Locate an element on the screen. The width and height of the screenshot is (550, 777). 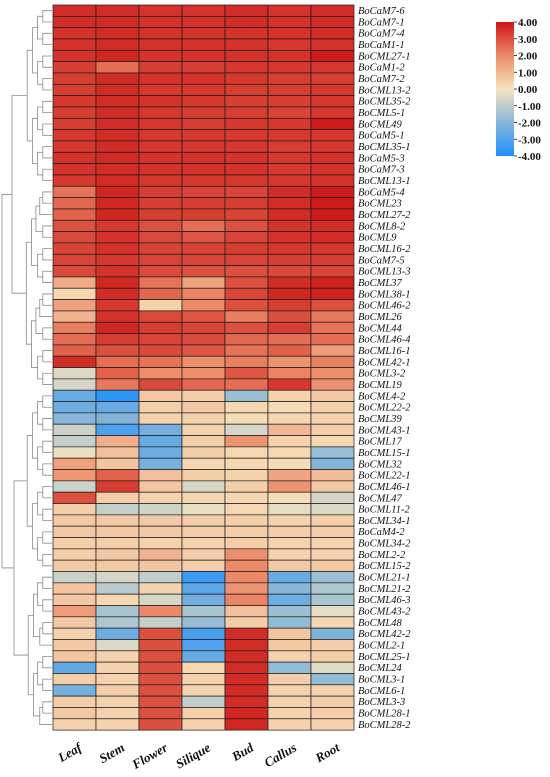
row-label: BoCML26 is located at coordinates (380, 317).